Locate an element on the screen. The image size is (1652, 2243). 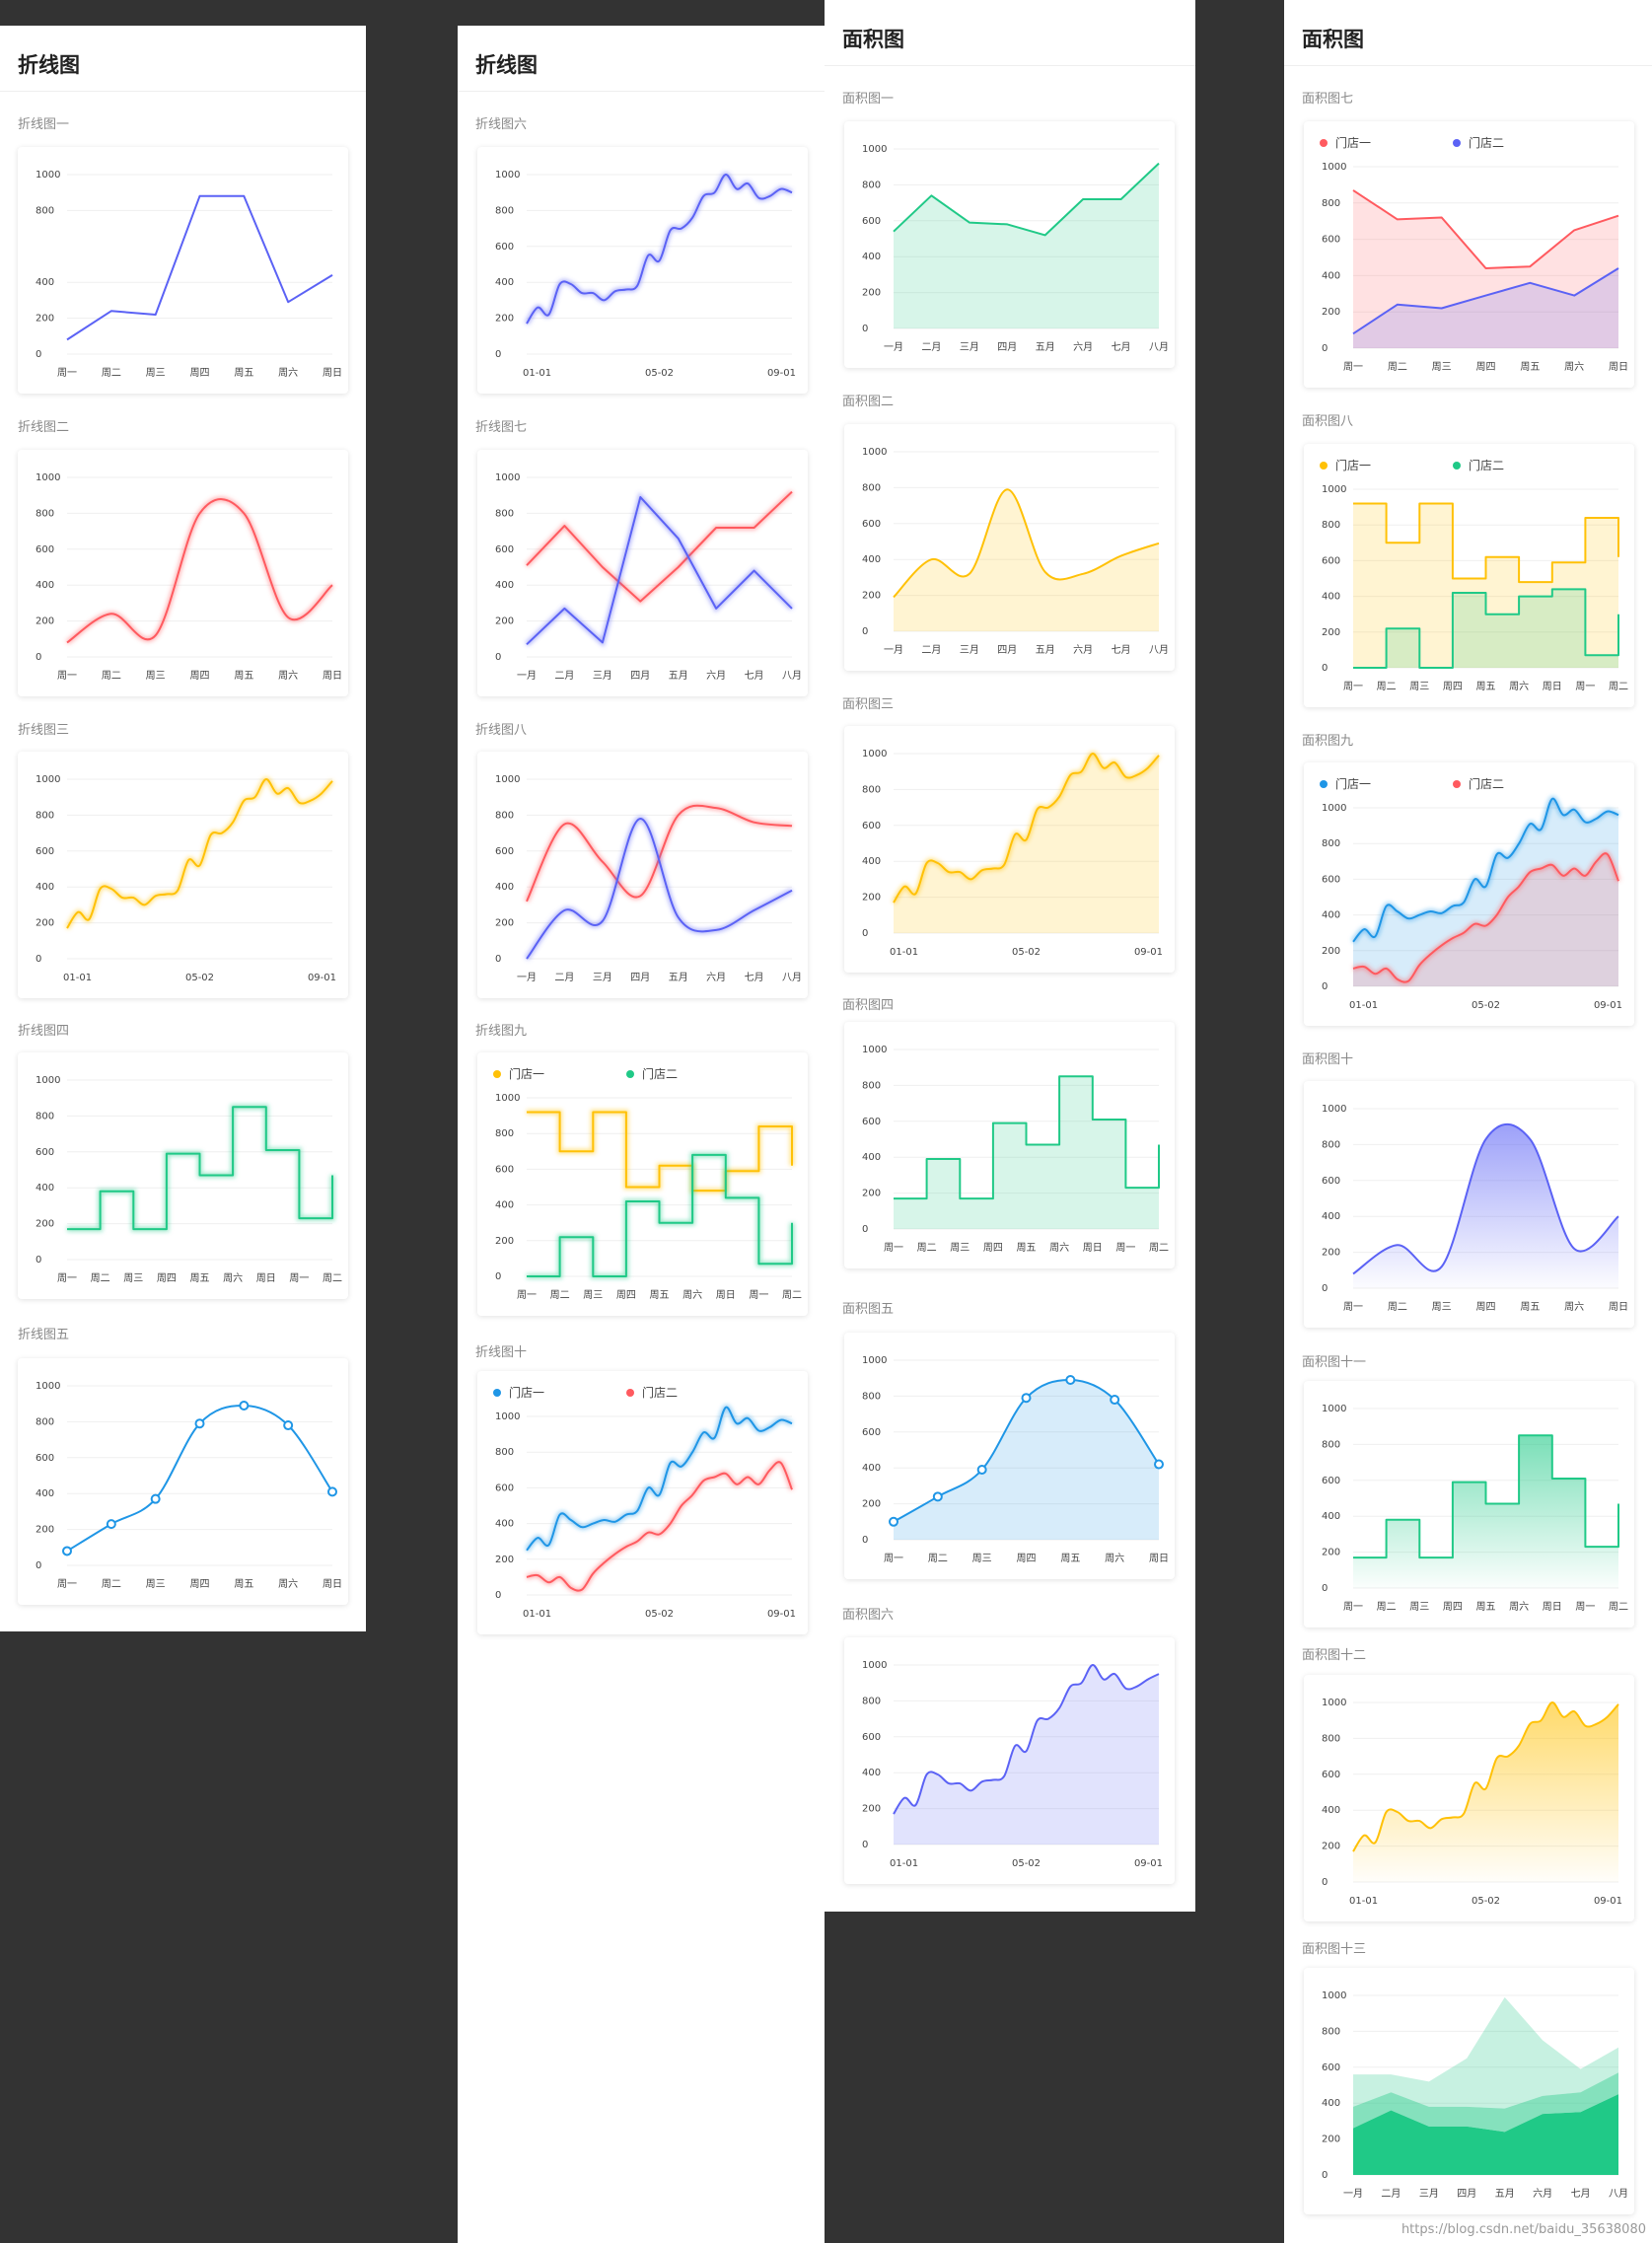
chart-card-c1: 0 200 400 800 1000 周一 周二 周三 周四 周五 周六 周日 is located at coordinates (183, 270).